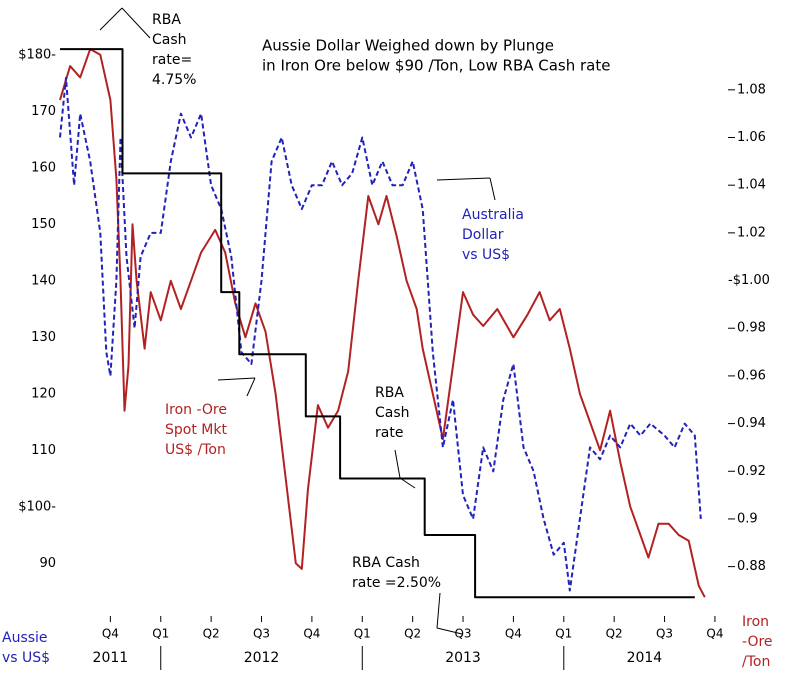  I want to click on annotation: Australia, so click(493, 215).